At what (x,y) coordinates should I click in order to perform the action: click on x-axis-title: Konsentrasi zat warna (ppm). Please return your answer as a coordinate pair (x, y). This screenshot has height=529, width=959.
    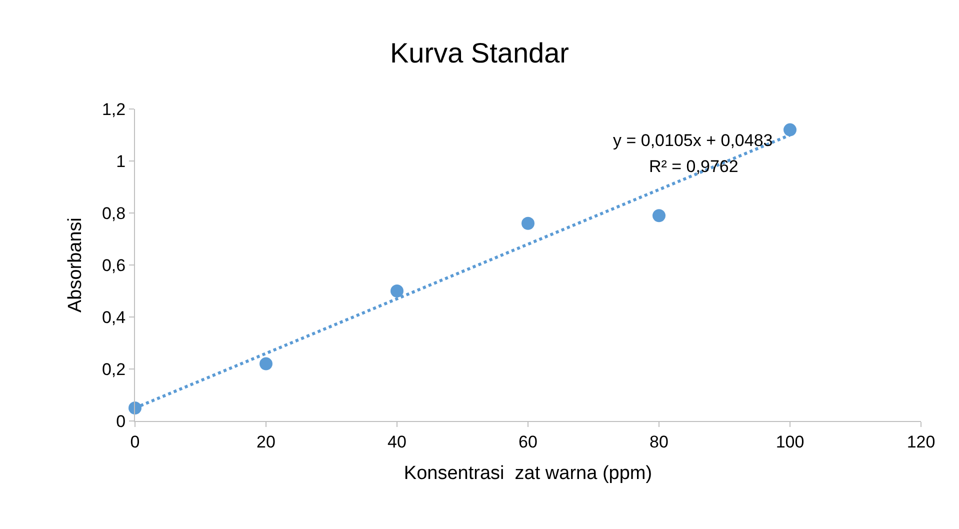
    Looking at the image, I should click on (528, 473).